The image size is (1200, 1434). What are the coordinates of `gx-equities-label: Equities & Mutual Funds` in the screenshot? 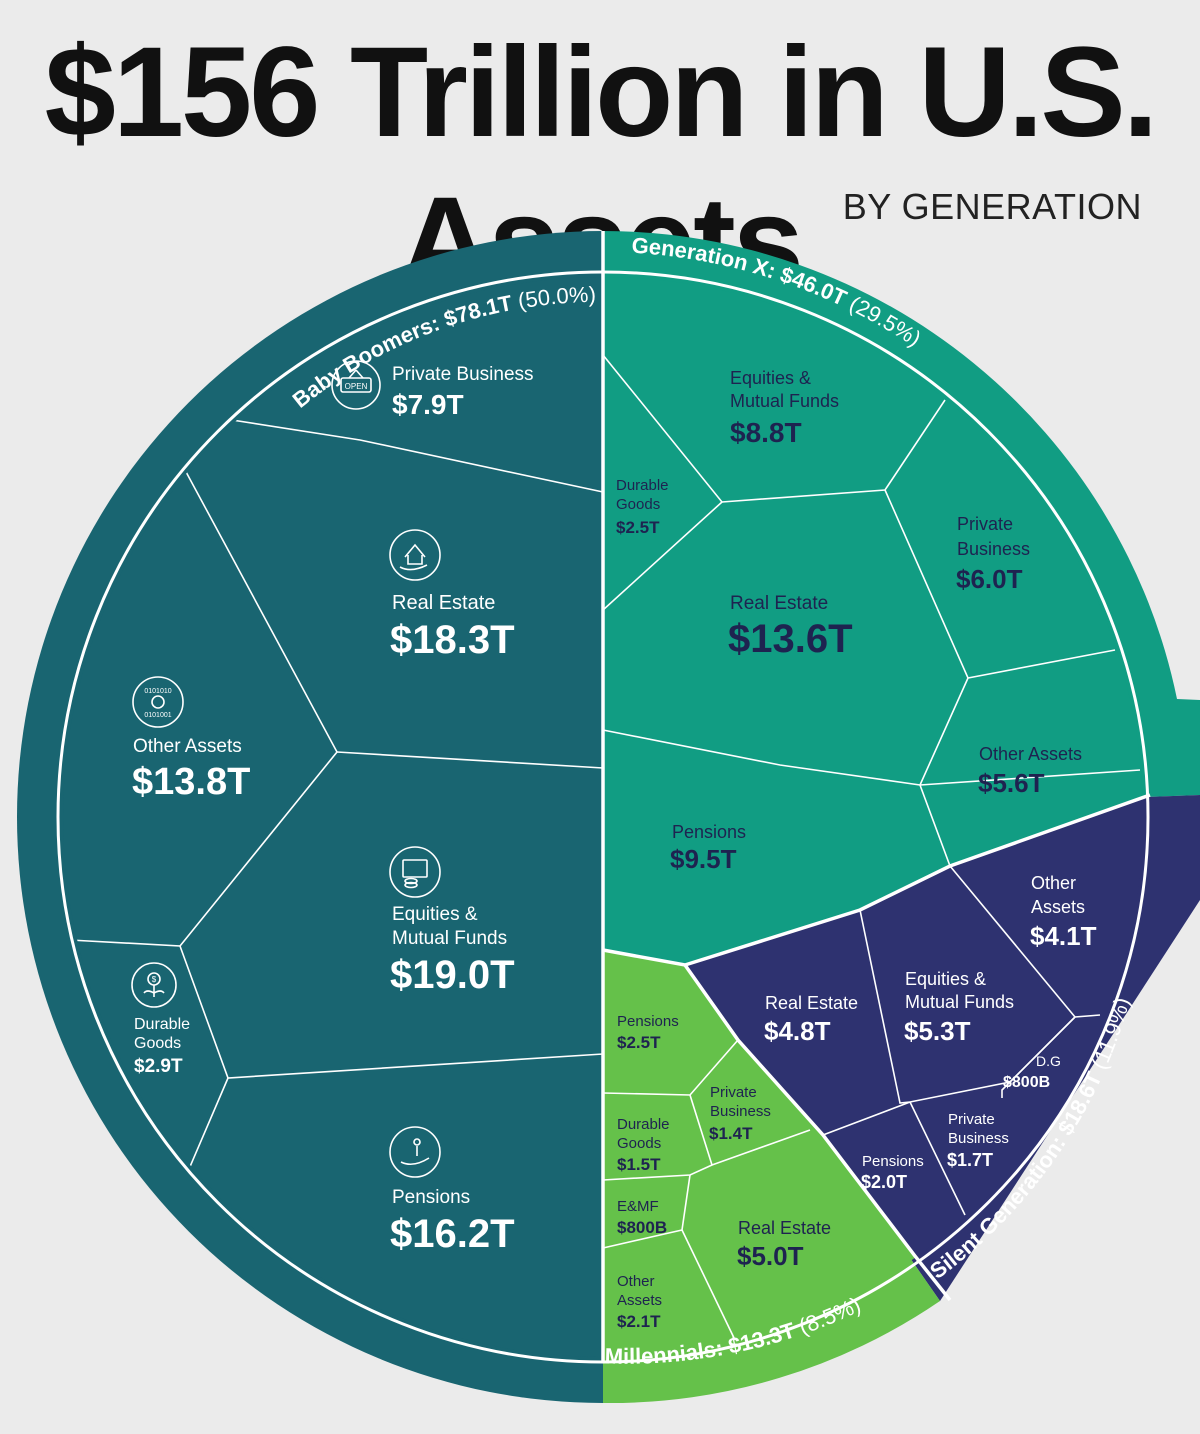 It's located at (784, 389).